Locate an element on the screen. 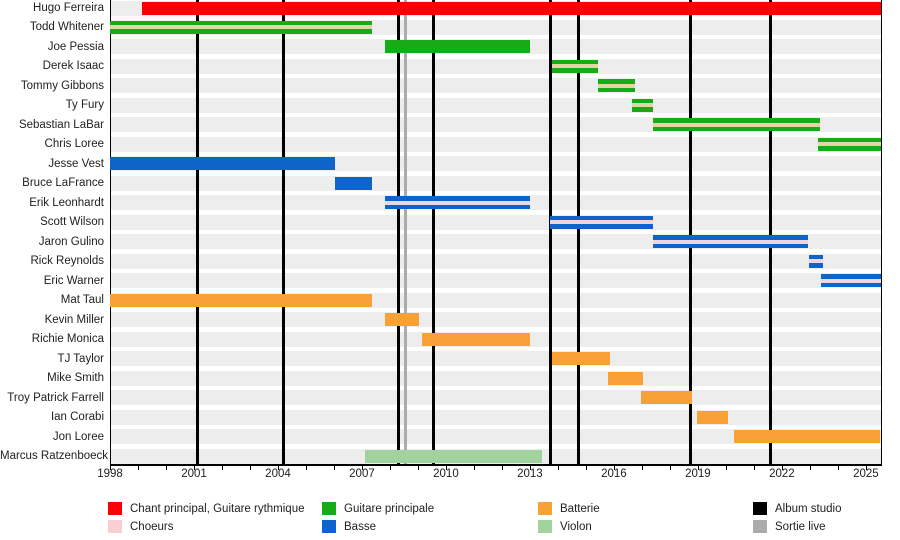 This screenshot has width=900, height=540. member-label: Ian Corabi is located at coordinates (77, 417).